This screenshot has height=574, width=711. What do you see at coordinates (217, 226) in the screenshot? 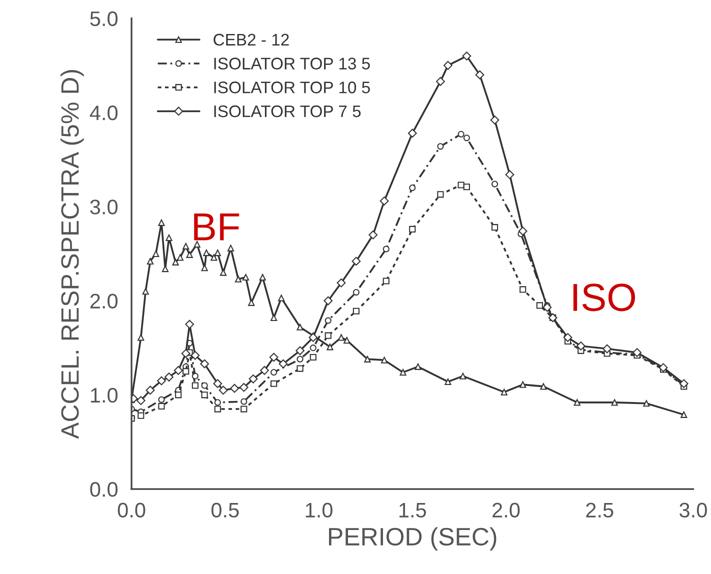
I see `annotation: BF` at bounding box center [217, 226].